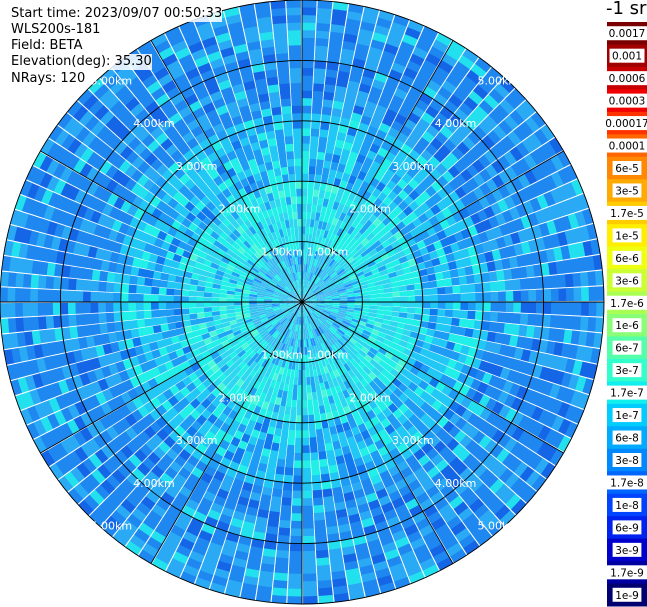  Describe the element at coordinates (197, 440) in the screenshot. I see `range-ring-label: 3.00km` at that location.